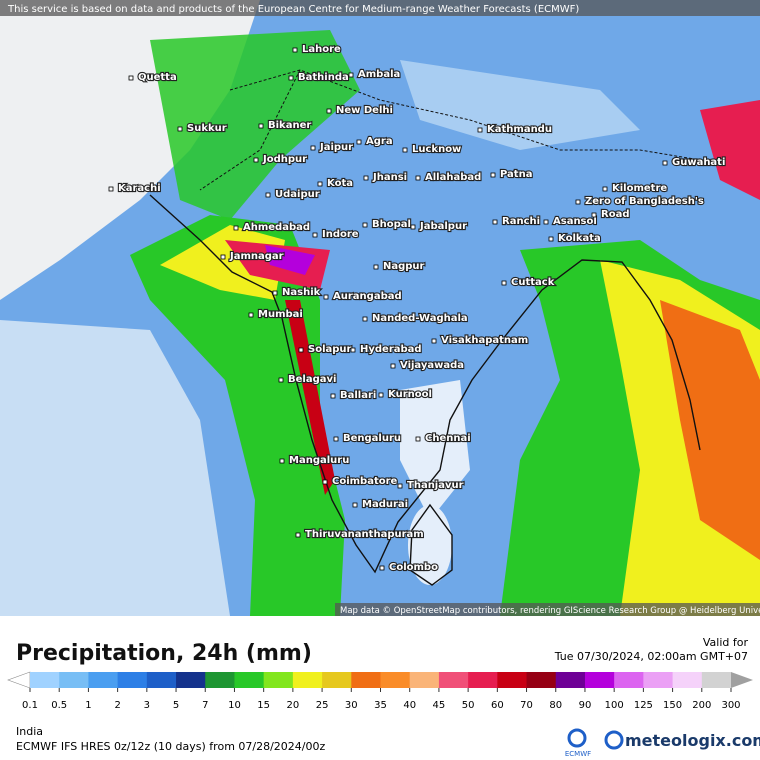  I want to click on border, so click(450, 130).